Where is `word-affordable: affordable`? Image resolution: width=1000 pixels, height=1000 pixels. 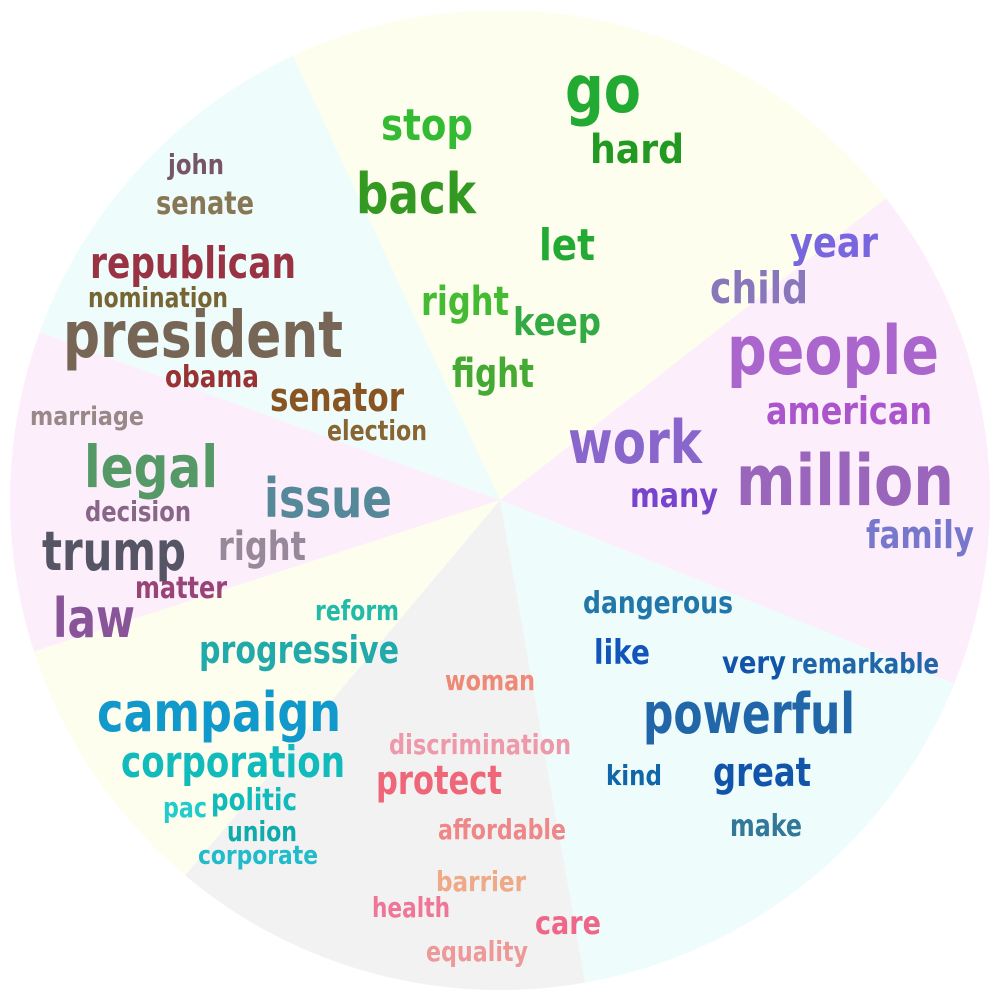
word-affordable: affordable is located at coordinates (502, 829).